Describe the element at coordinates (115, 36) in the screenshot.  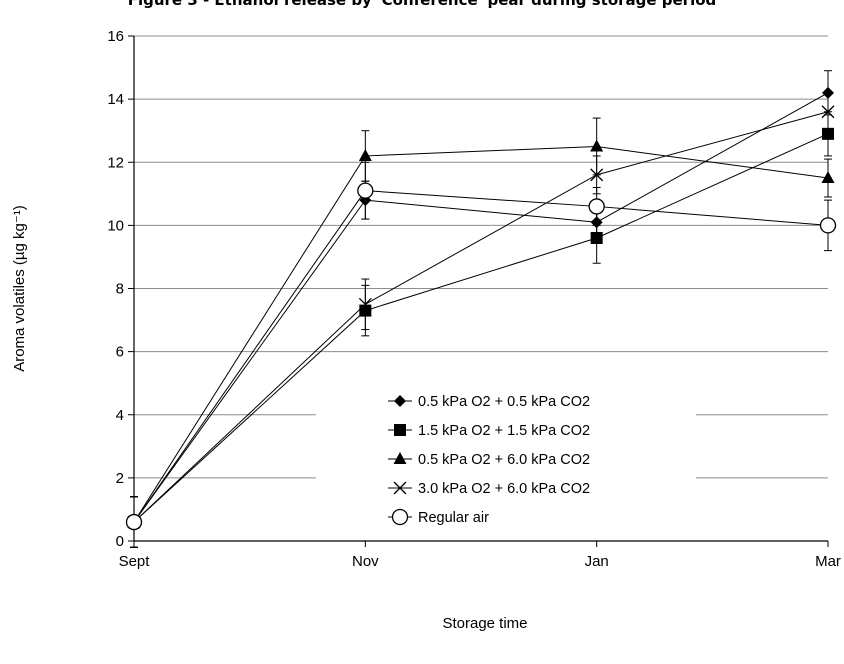
I see `y-tick-label: 16` at that location.